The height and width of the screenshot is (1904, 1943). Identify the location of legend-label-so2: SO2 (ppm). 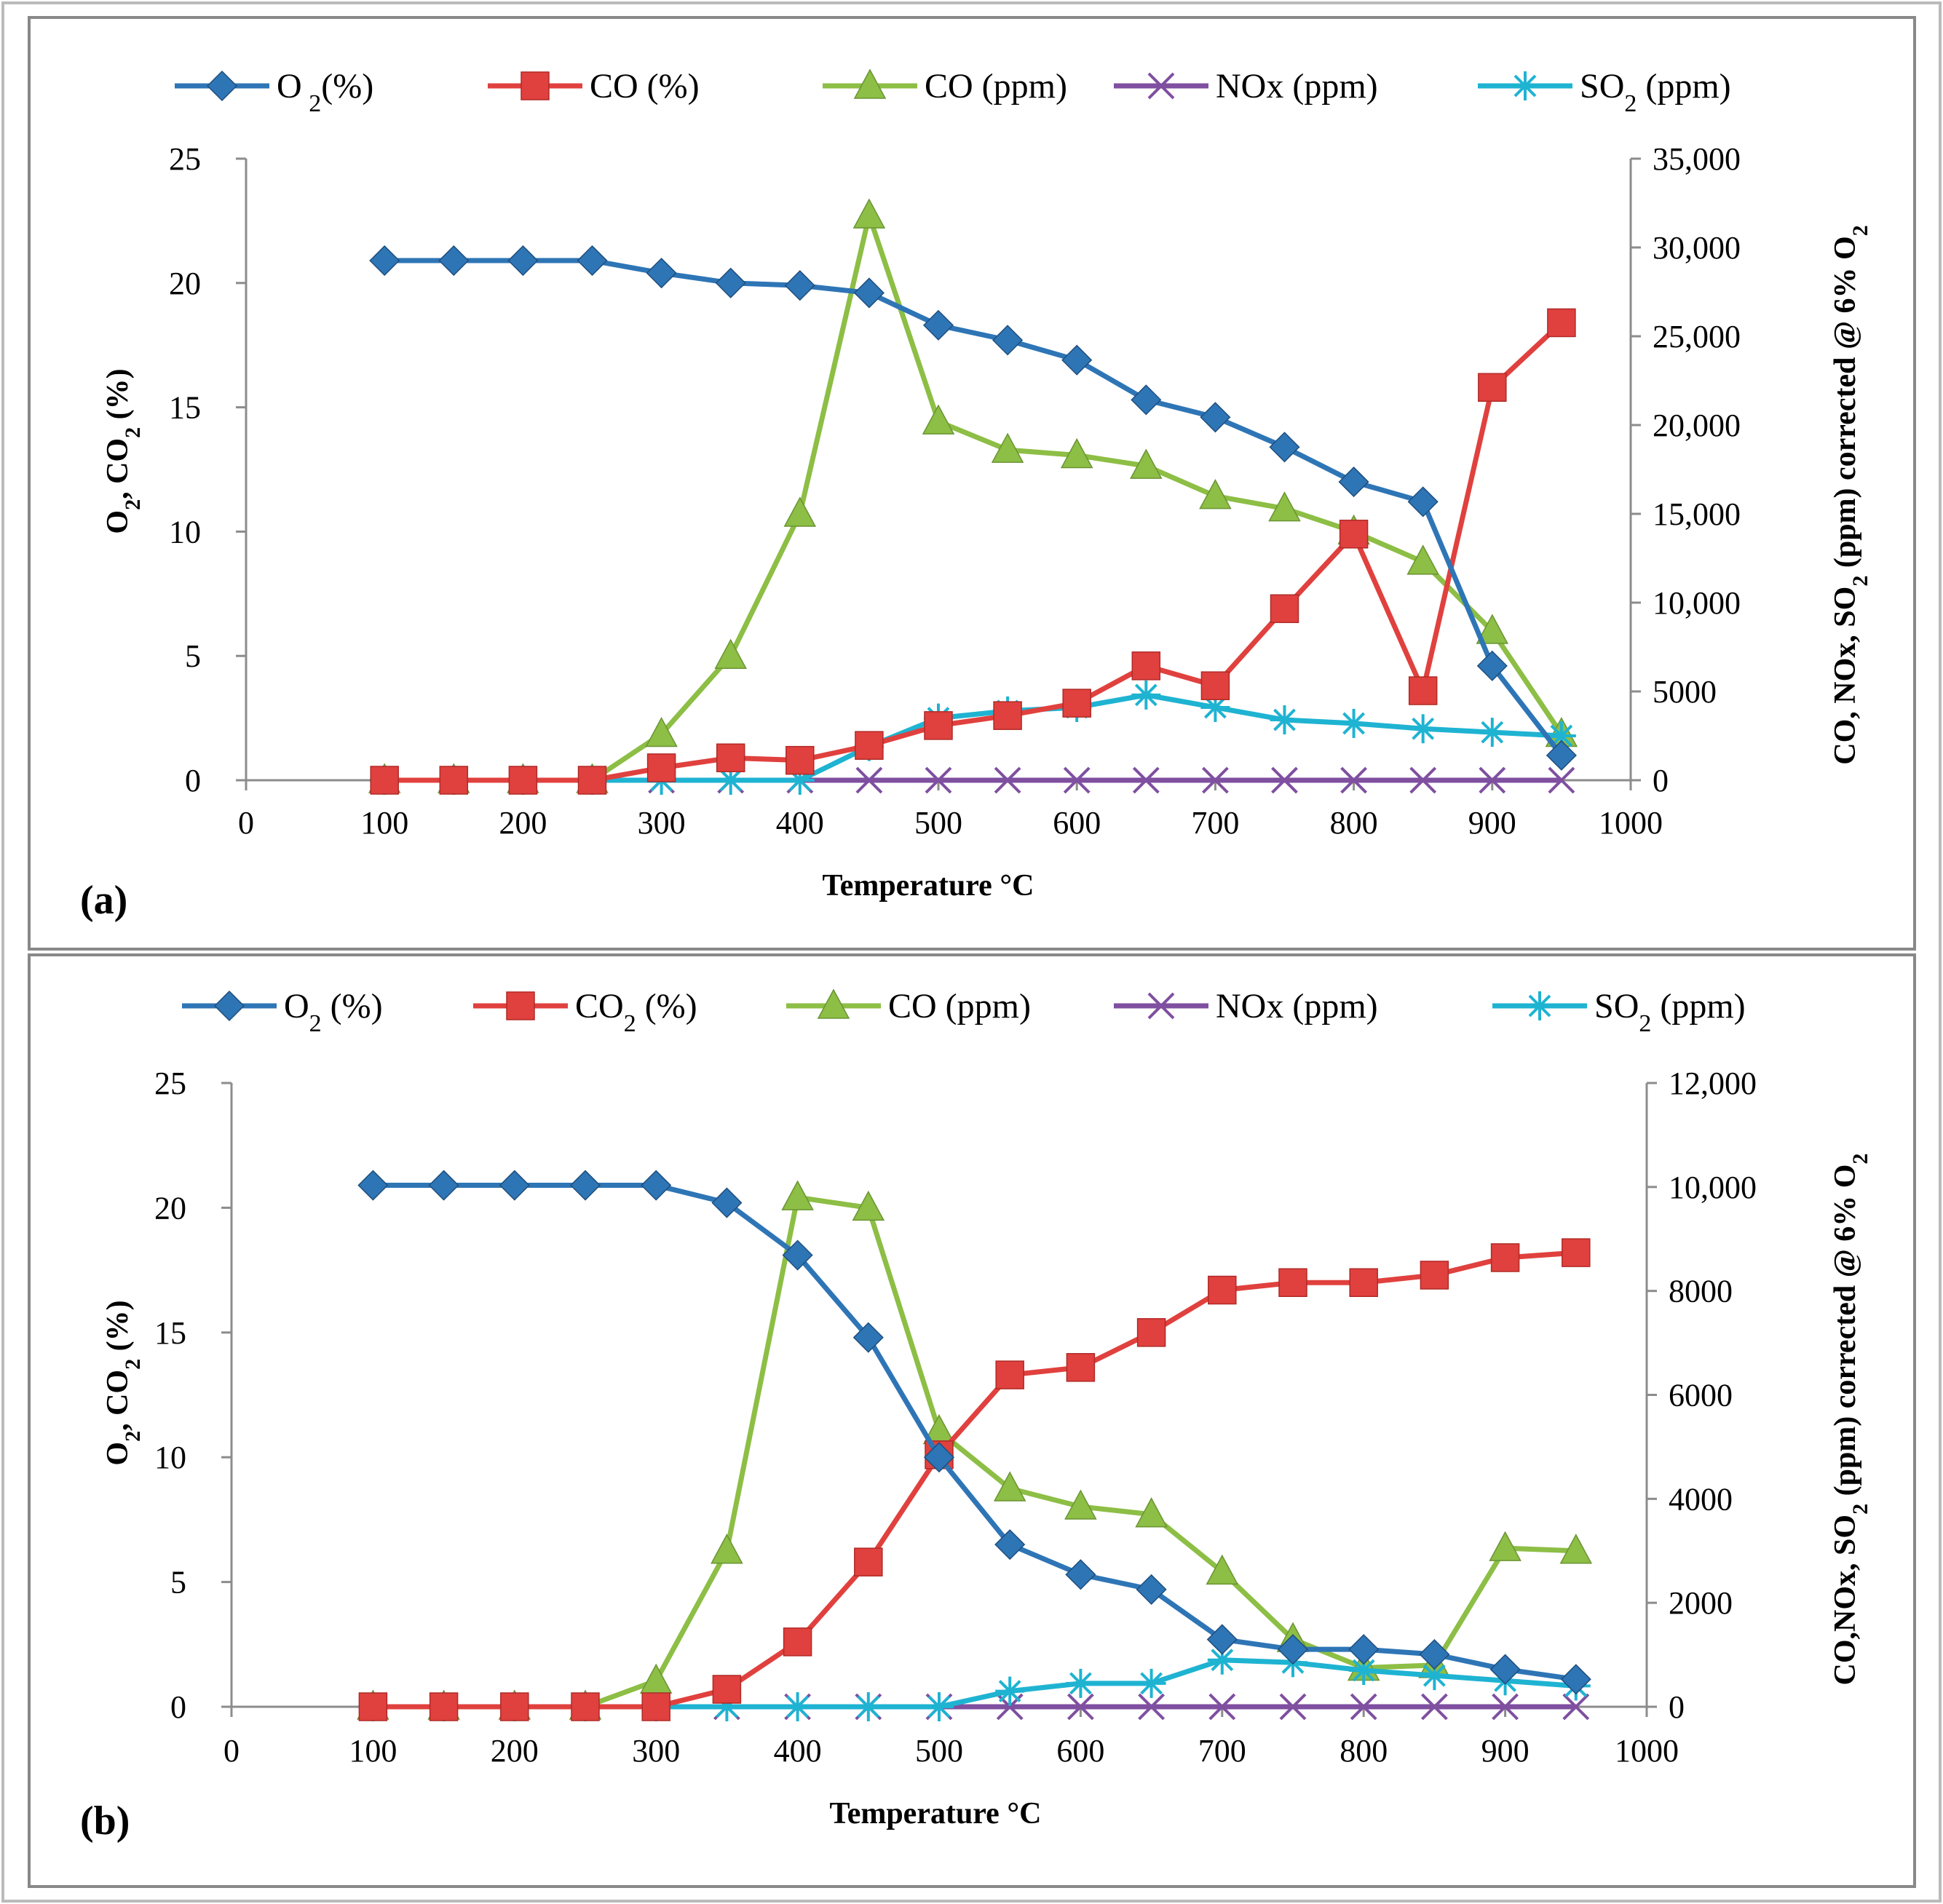
(1655, 92).